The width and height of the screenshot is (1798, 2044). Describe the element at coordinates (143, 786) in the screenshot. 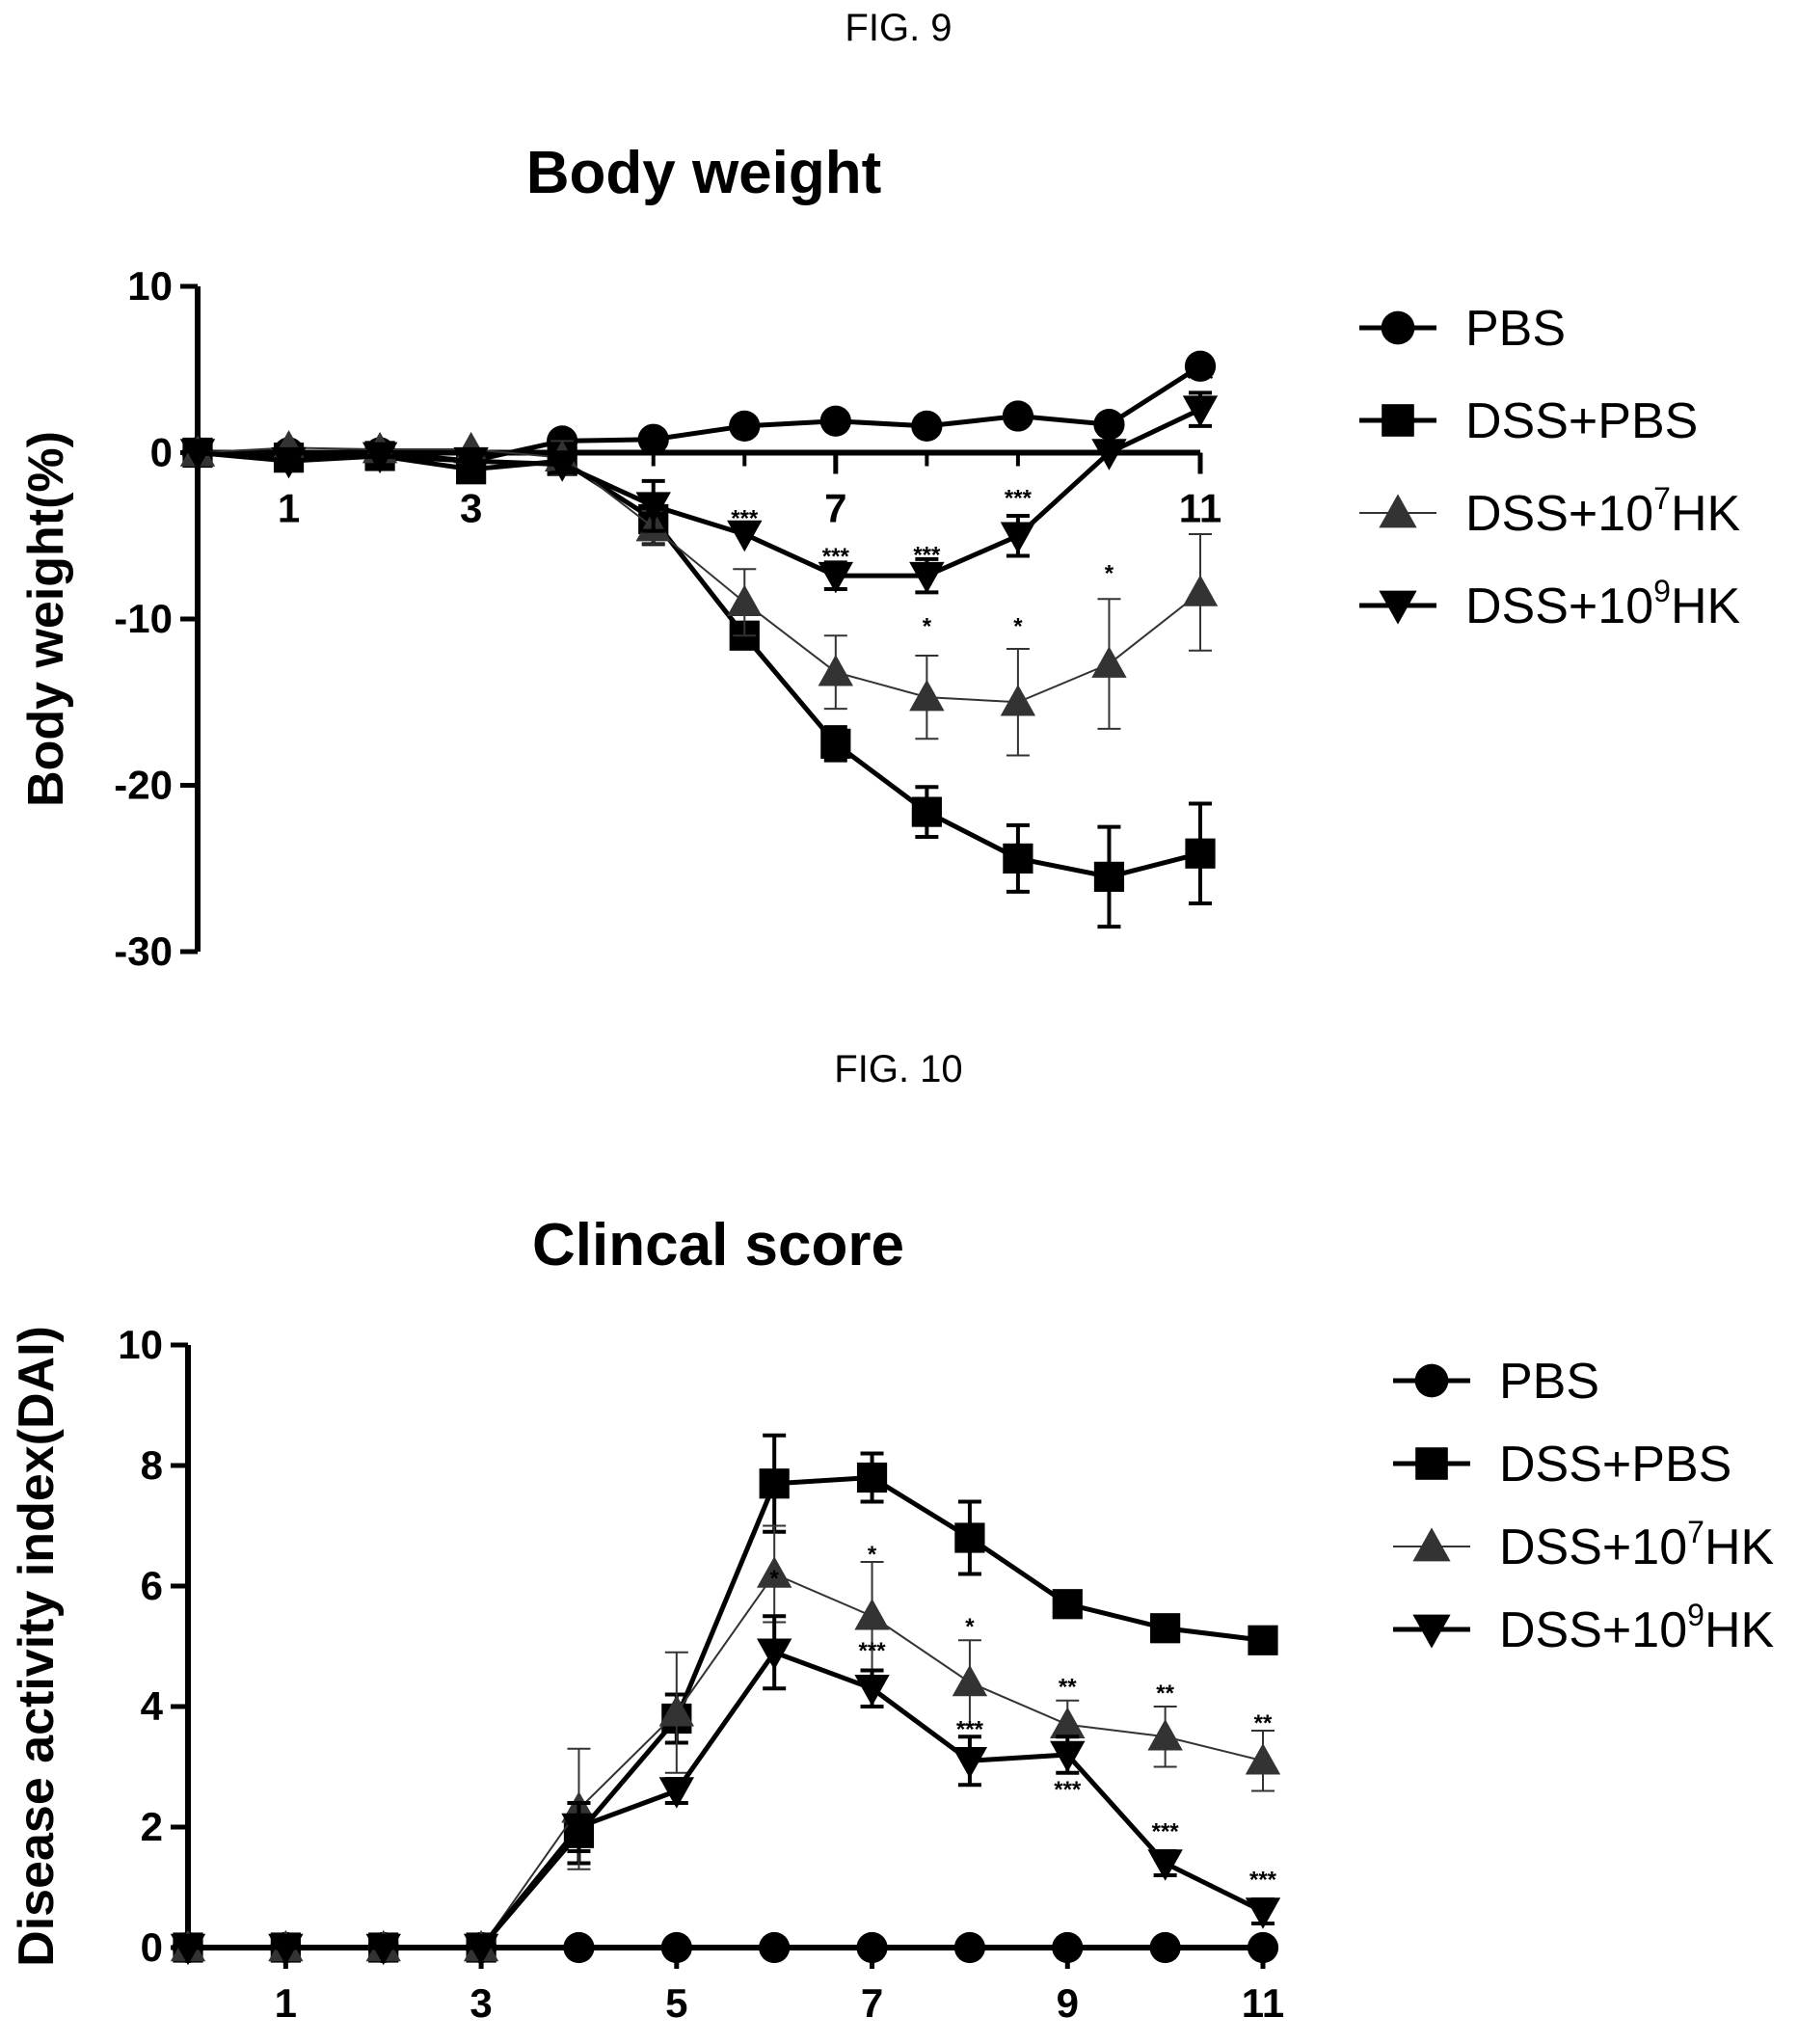

I see `y-tick-label: -20` at that location.